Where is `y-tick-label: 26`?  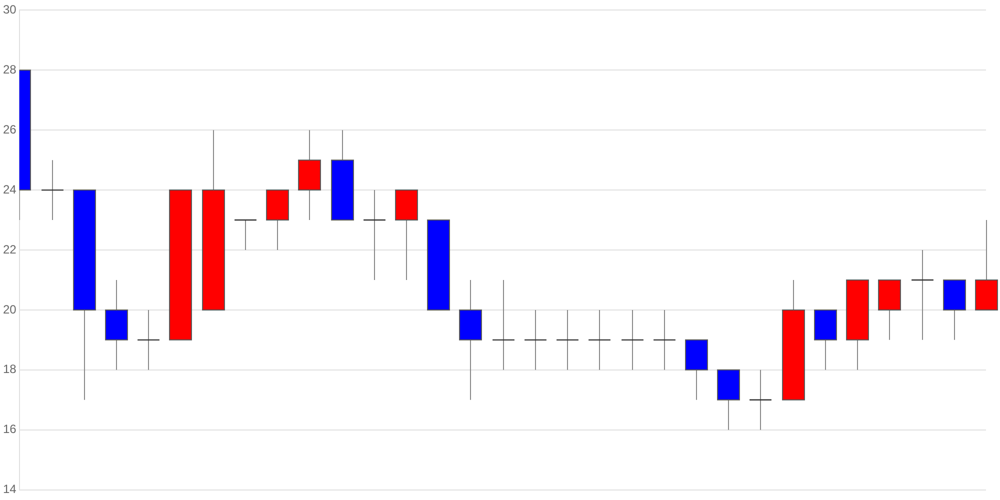 y-tick-label: 26 is located at coordinates (9, 129).